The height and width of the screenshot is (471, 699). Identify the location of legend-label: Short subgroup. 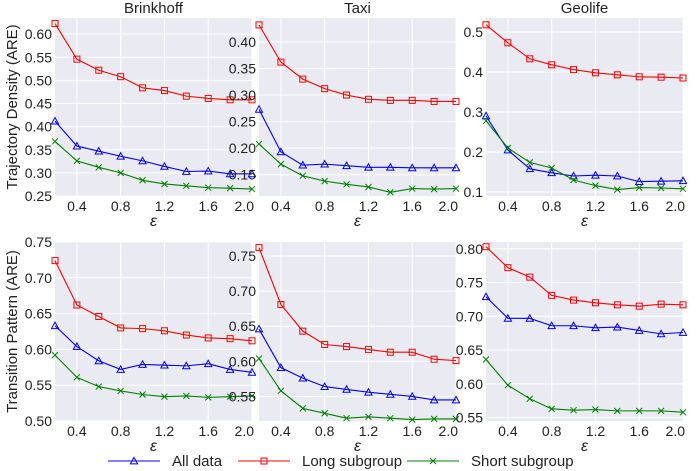
(522, 461).